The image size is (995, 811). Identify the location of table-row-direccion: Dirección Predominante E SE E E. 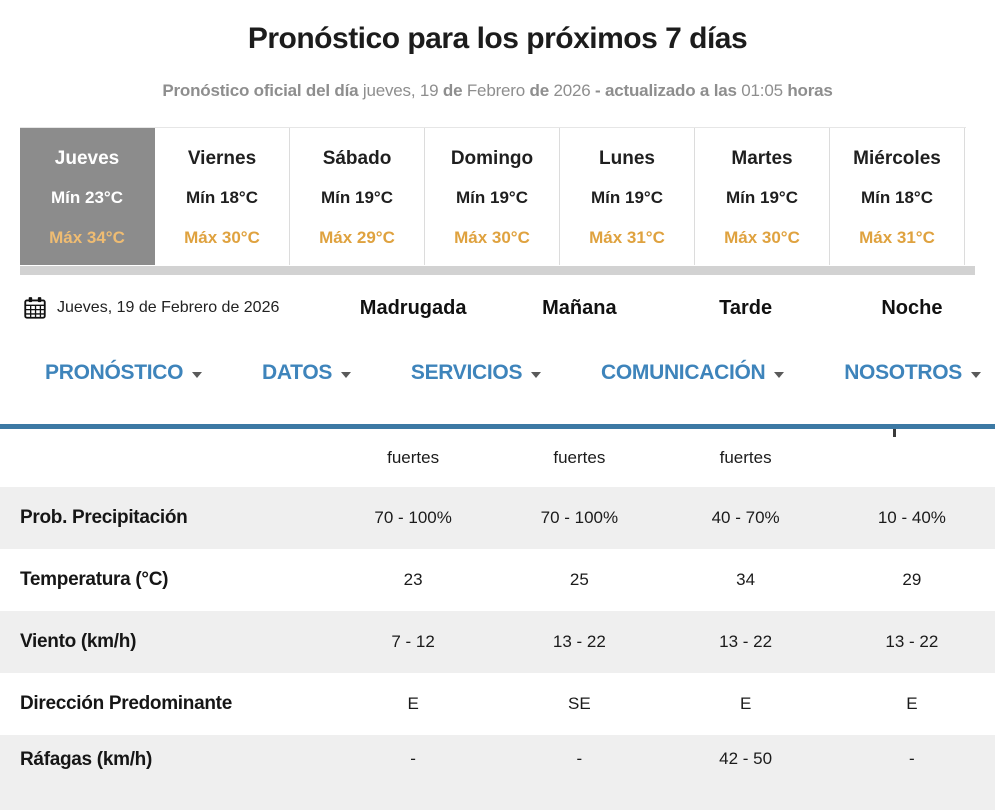
(497, 704).